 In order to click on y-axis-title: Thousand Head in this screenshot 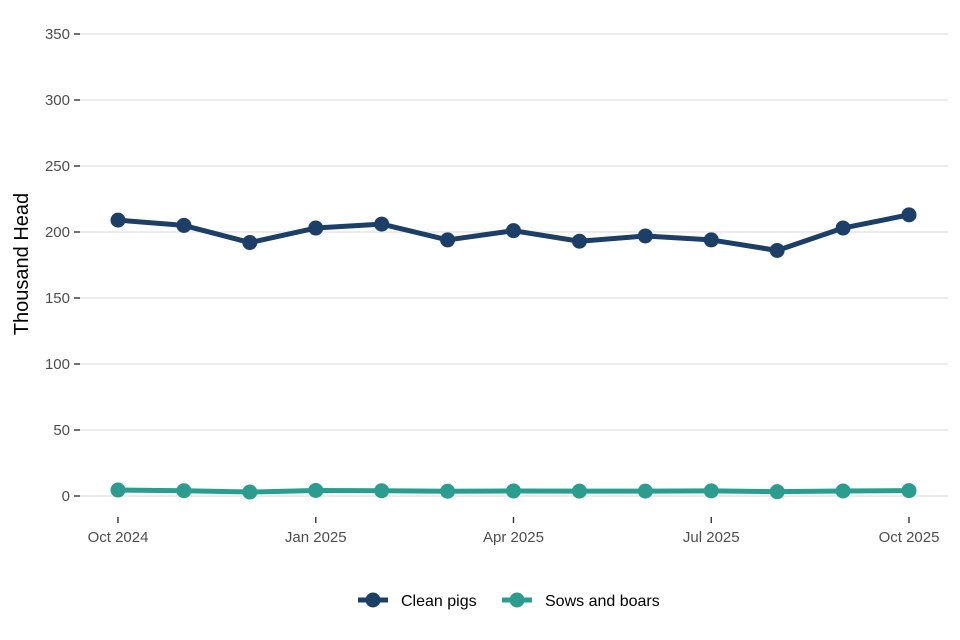, I will do `click(22, 264)`.